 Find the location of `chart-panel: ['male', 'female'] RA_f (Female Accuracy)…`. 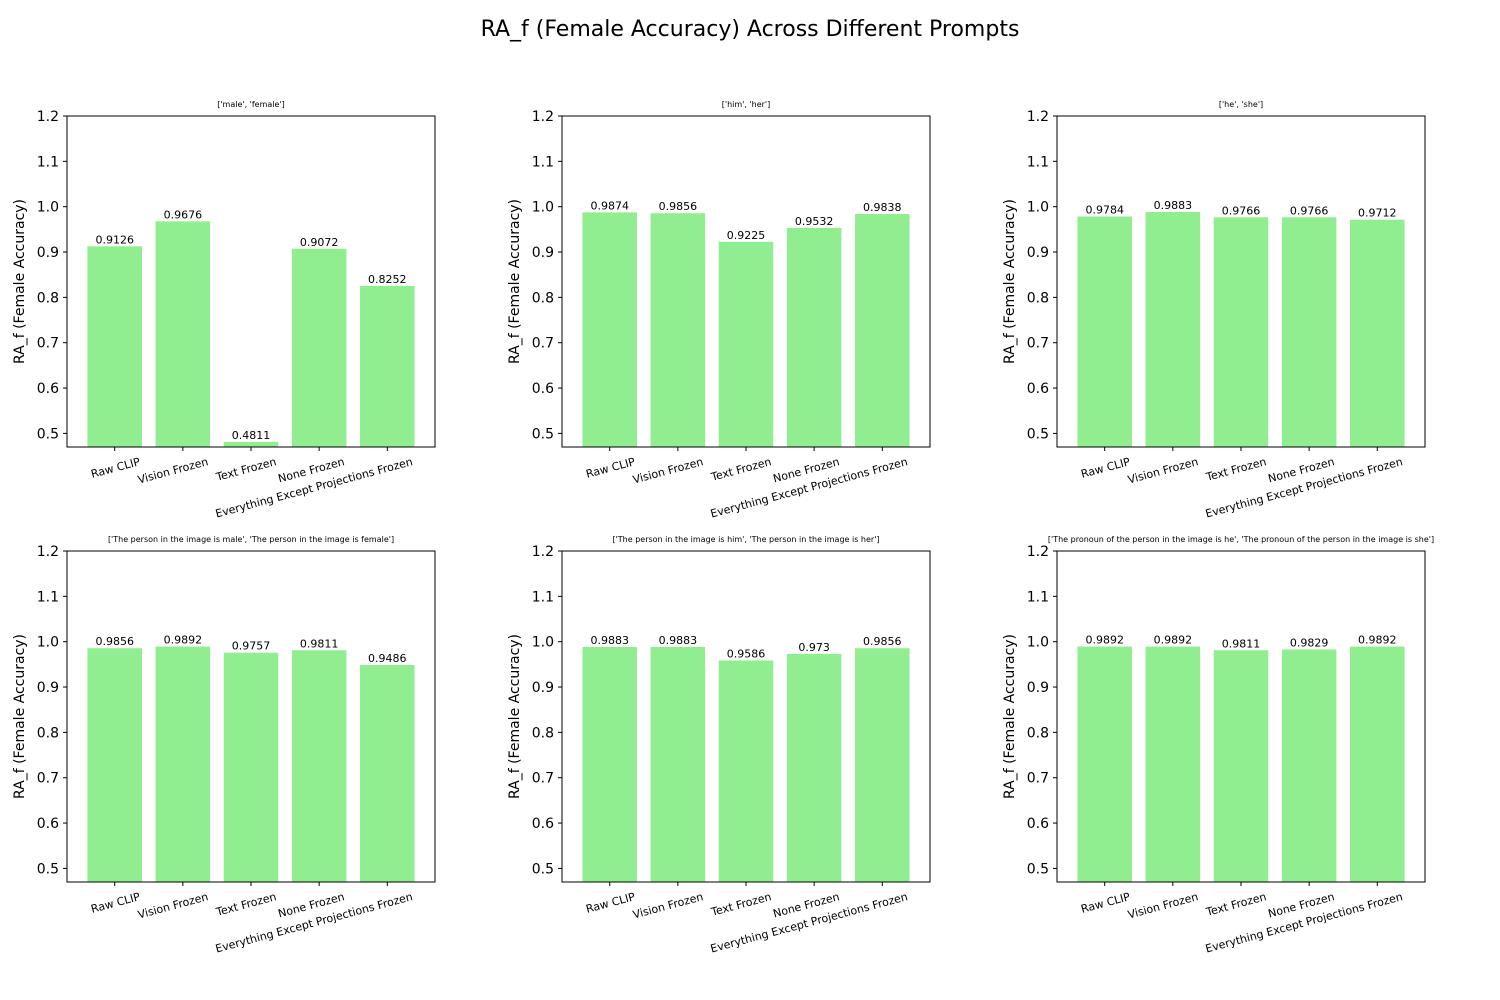

chart-panel: ['male', 'female'] RA_f (Female Accuracy)… is located at coordinates (224, 310).